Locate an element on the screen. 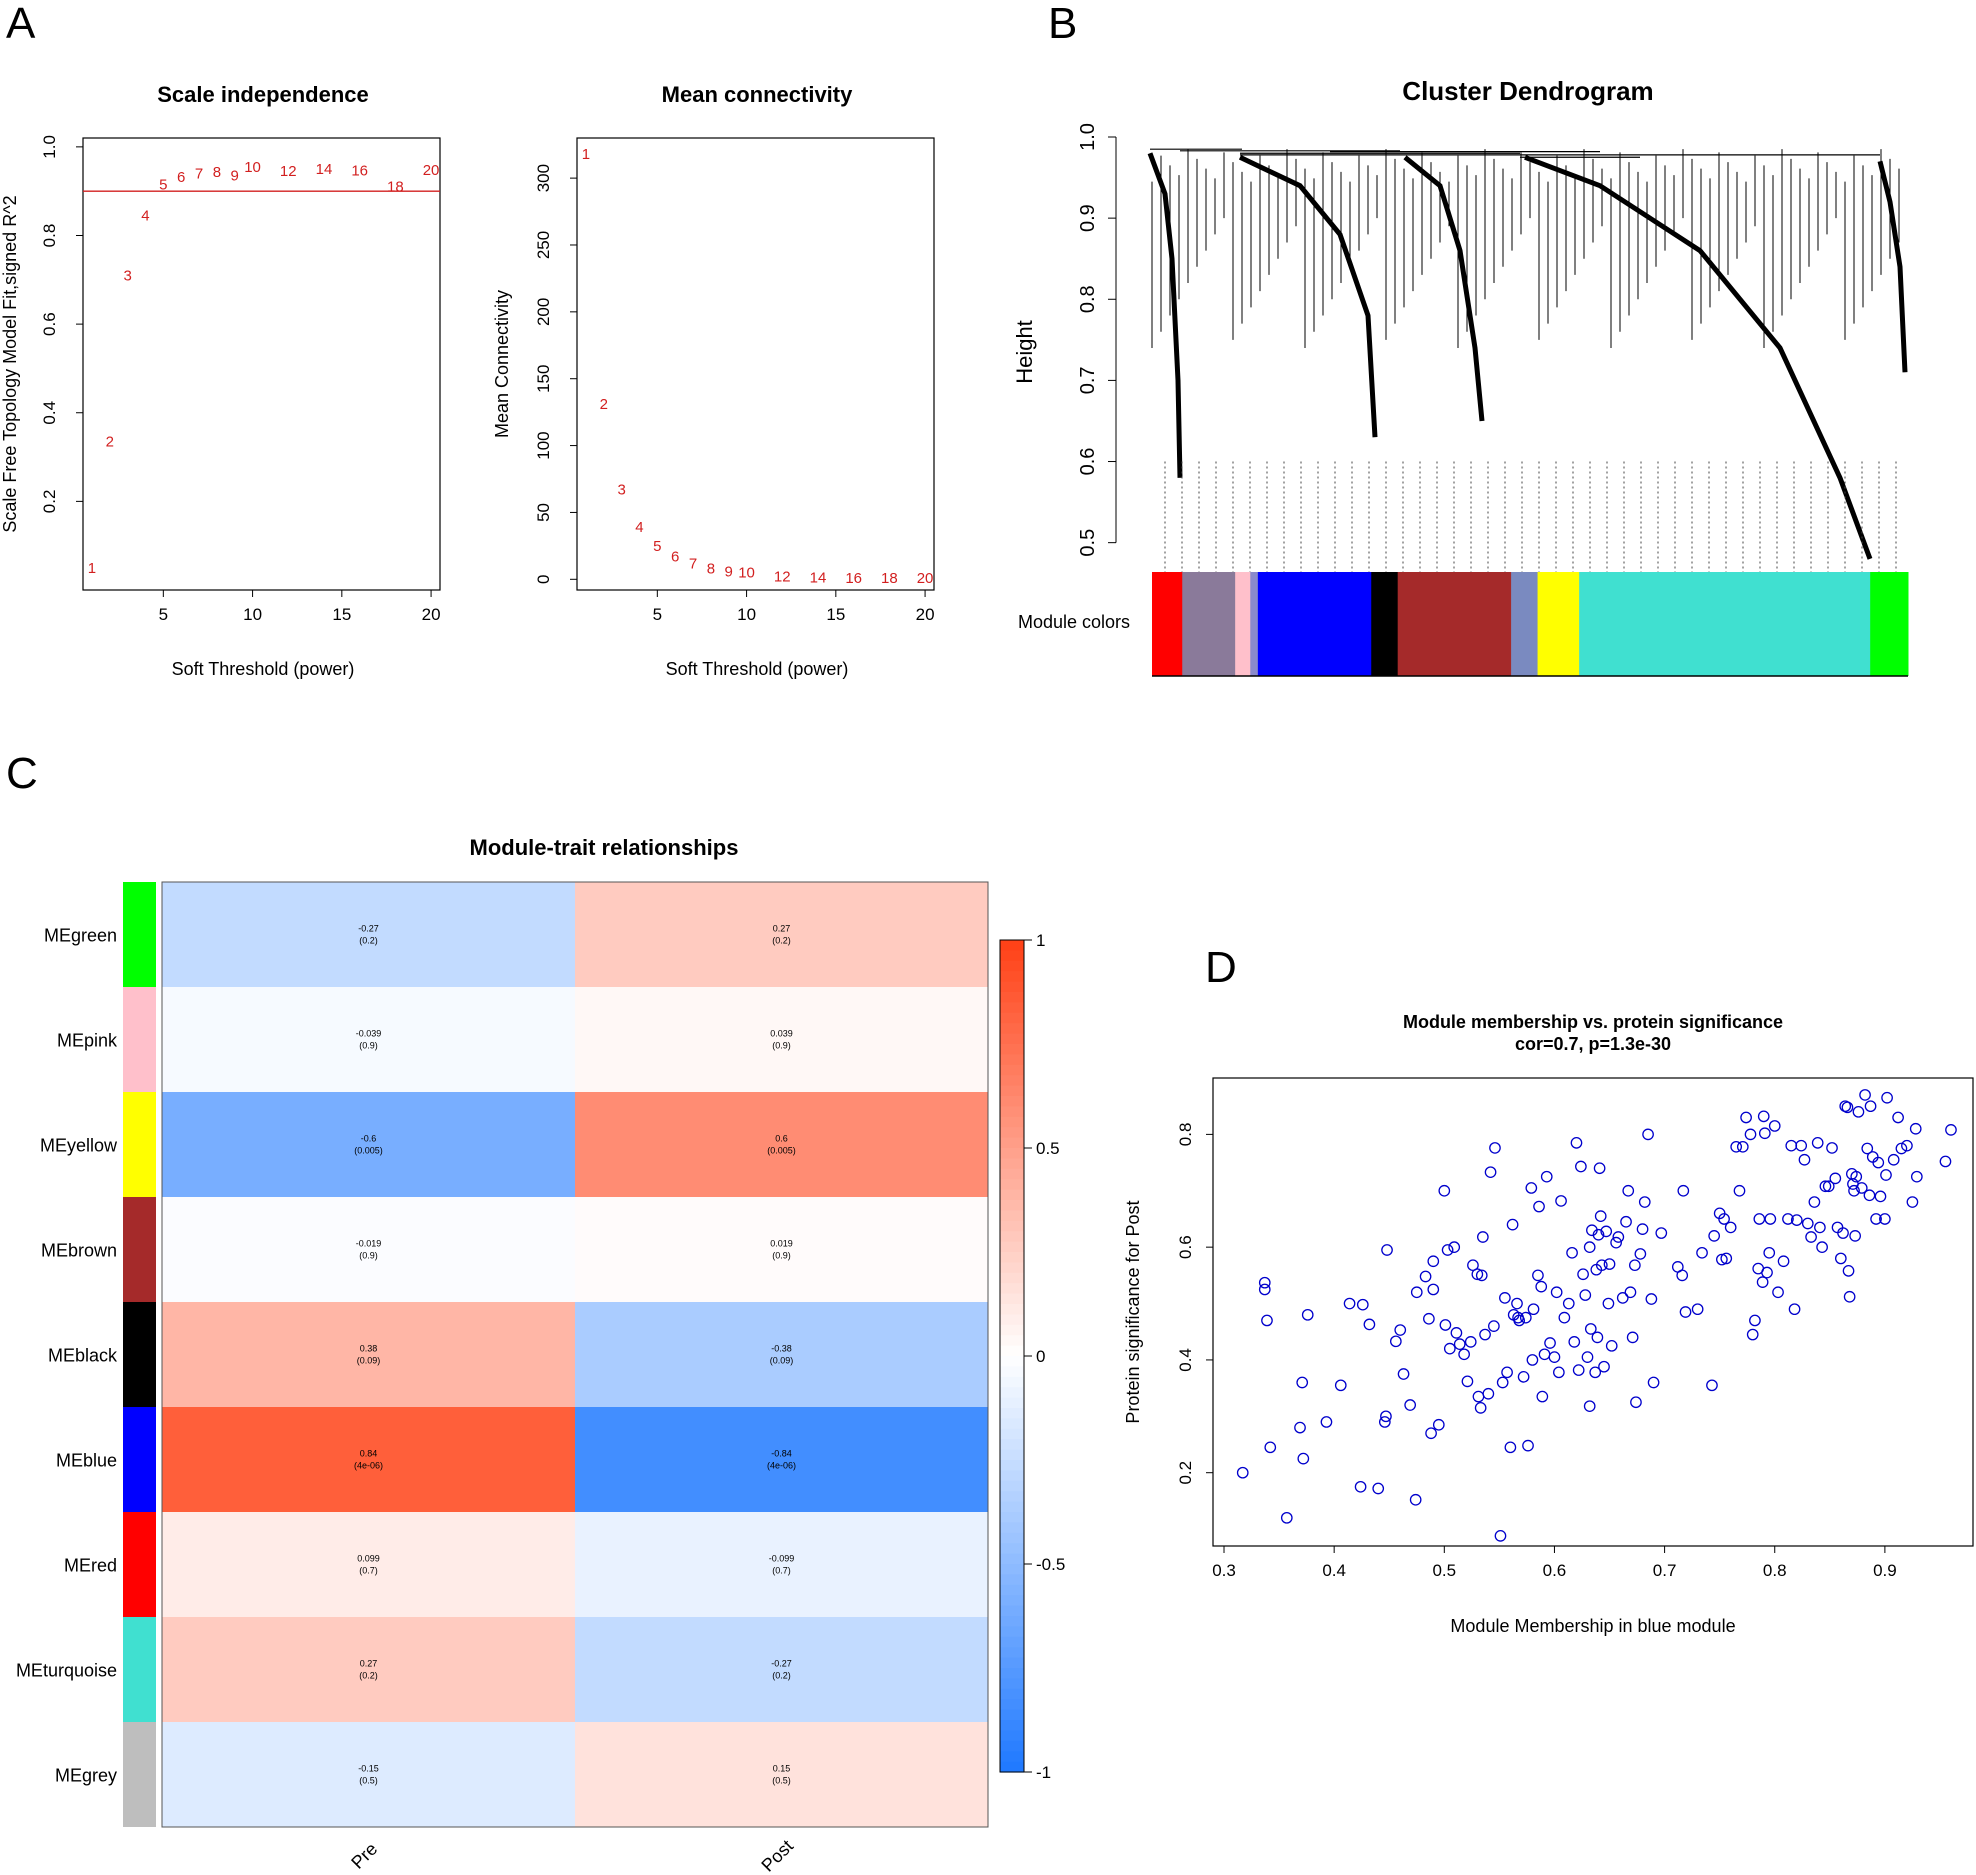  heatmap-cell-correlation: -0.84 is located at coordinates (781, 1454).